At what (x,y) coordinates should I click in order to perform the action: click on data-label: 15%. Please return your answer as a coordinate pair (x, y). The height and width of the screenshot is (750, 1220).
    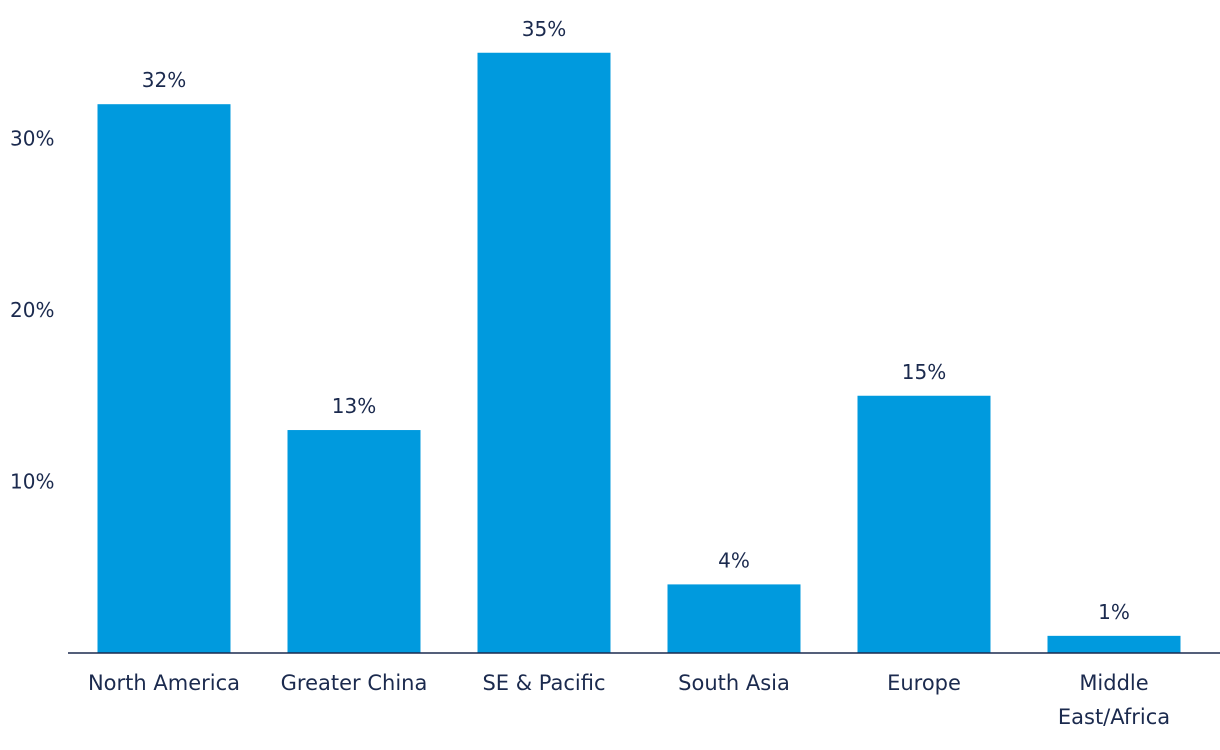
    Looking at the image, I should click on (924, 372).